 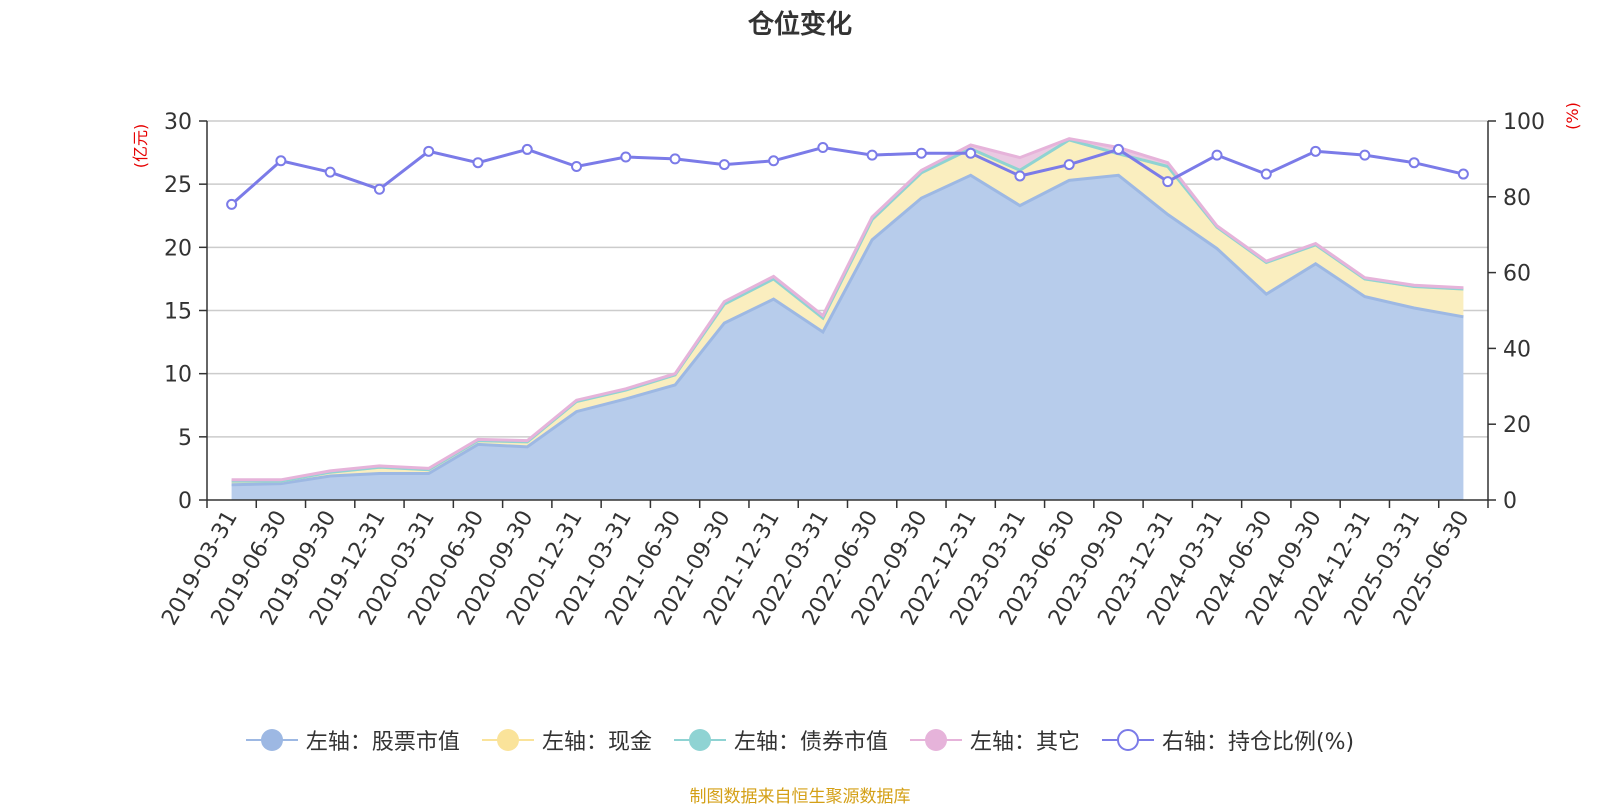 What do you see at coordinates (185, 501) in the screenshot?
I see `left-axis-tick-label: 0` at bounding box center [185, 501].